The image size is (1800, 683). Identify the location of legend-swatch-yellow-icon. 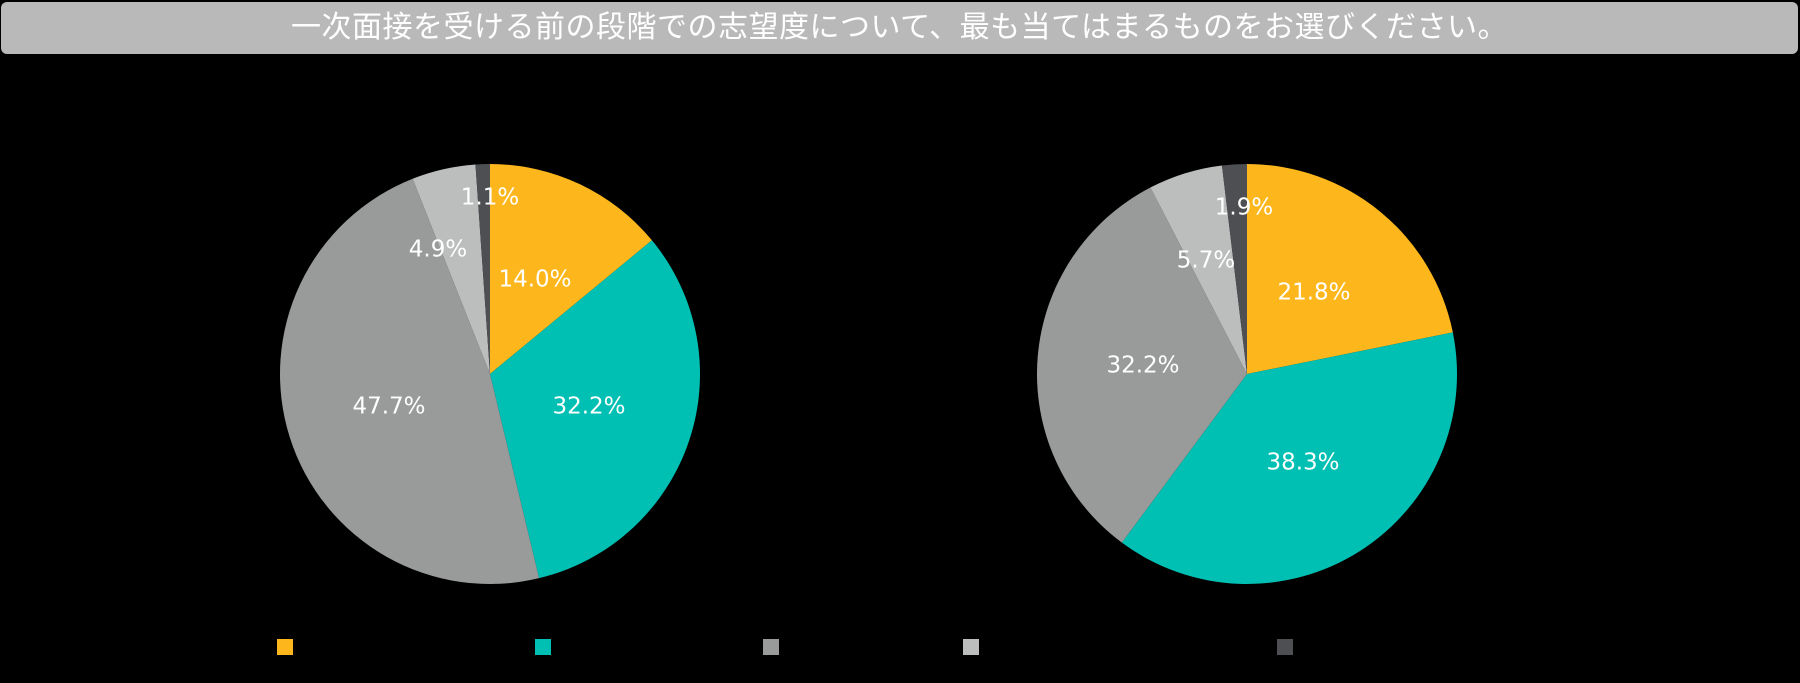
(285, 647).